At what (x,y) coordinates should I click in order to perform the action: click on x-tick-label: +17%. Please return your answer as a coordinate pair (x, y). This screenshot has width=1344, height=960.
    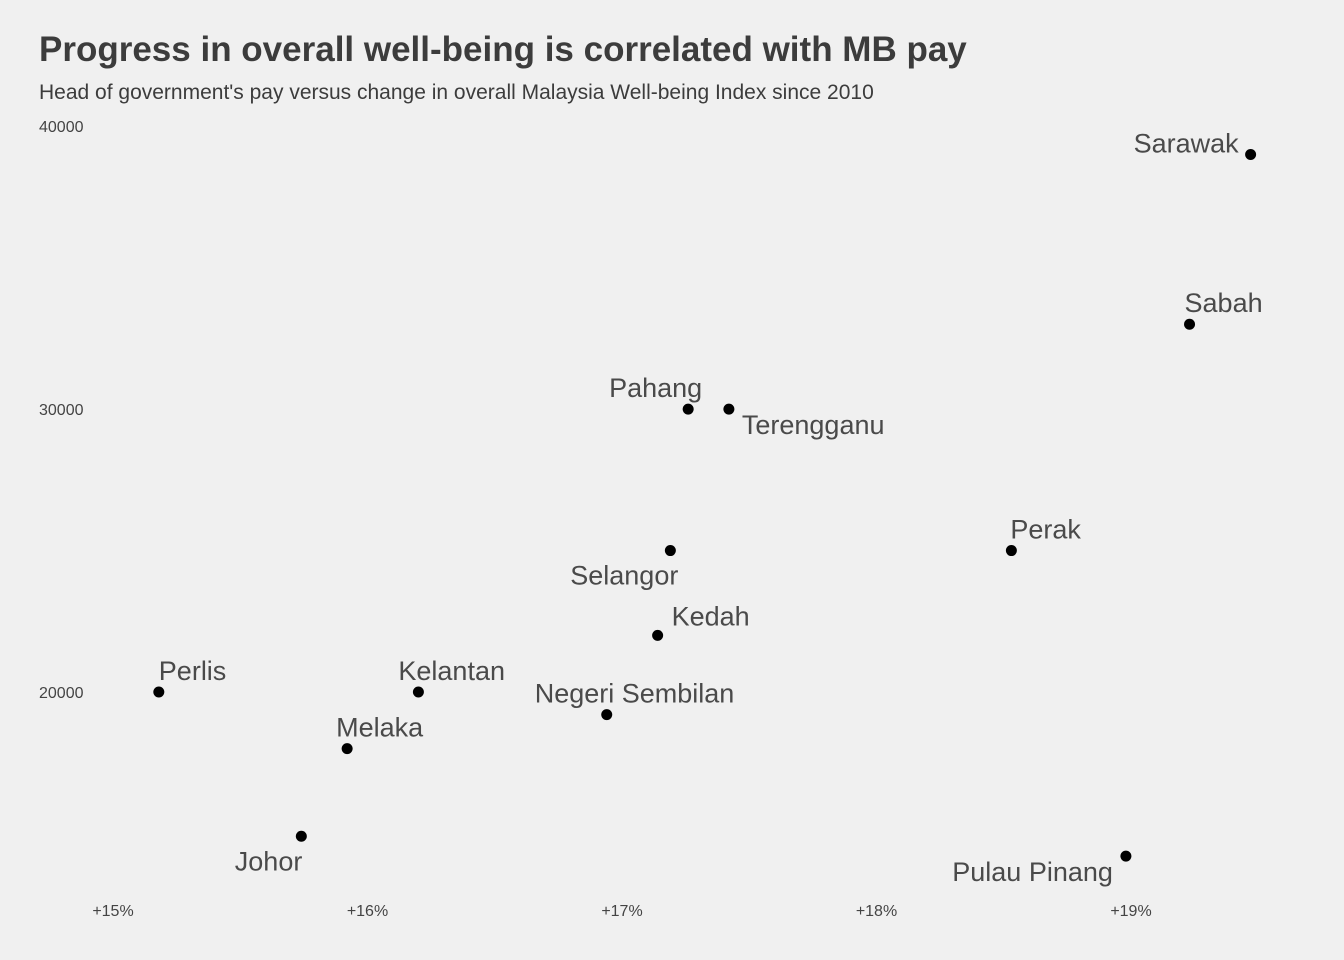
    Looking at the image, I should click on (621, 911).